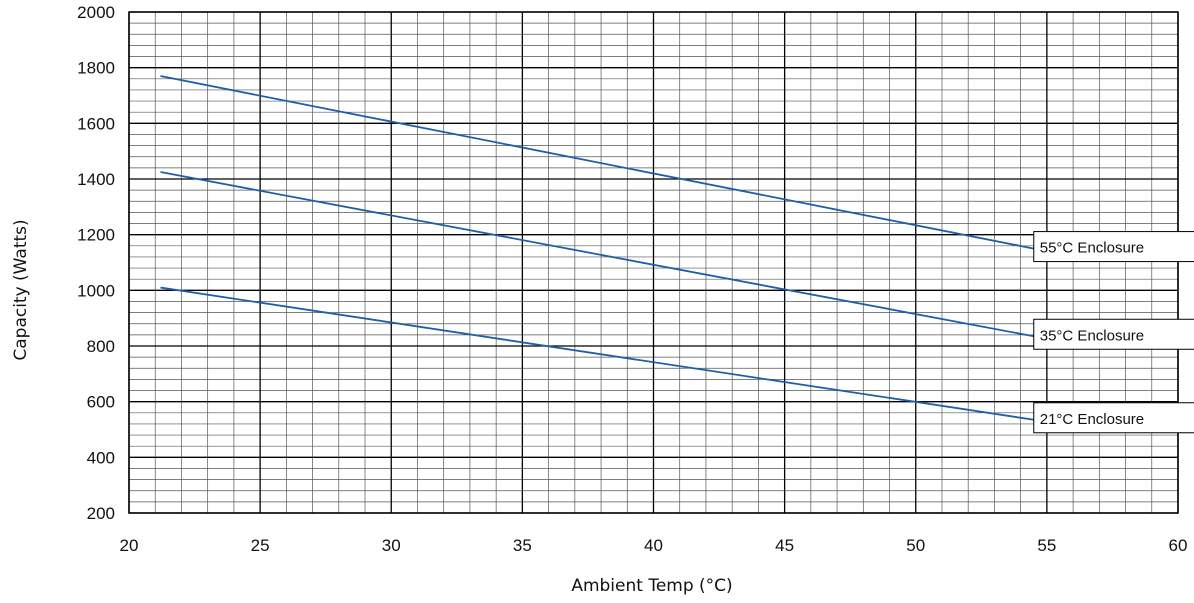  I want to click on y-tick-label: 400, so click(101, 457).